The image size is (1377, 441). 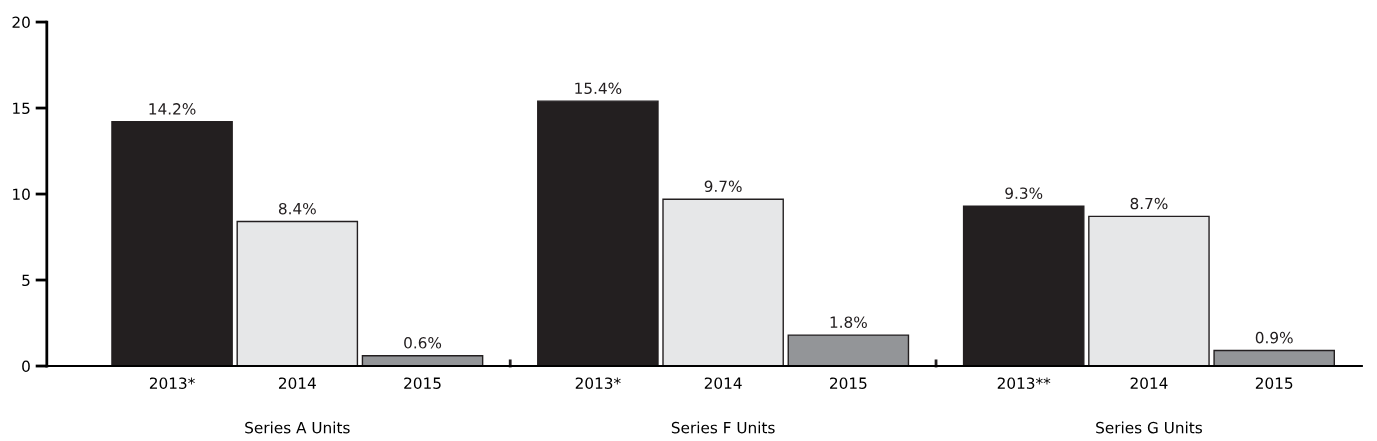 I want to click on y-tick-label: 5, so click(x=26, y=280).